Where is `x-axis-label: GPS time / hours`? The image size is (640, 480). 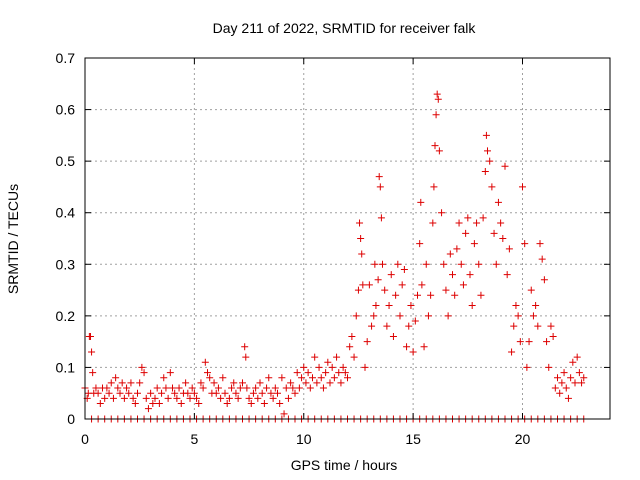 x-axis-label: GPS time / hours is located at coordinates (344, 465).